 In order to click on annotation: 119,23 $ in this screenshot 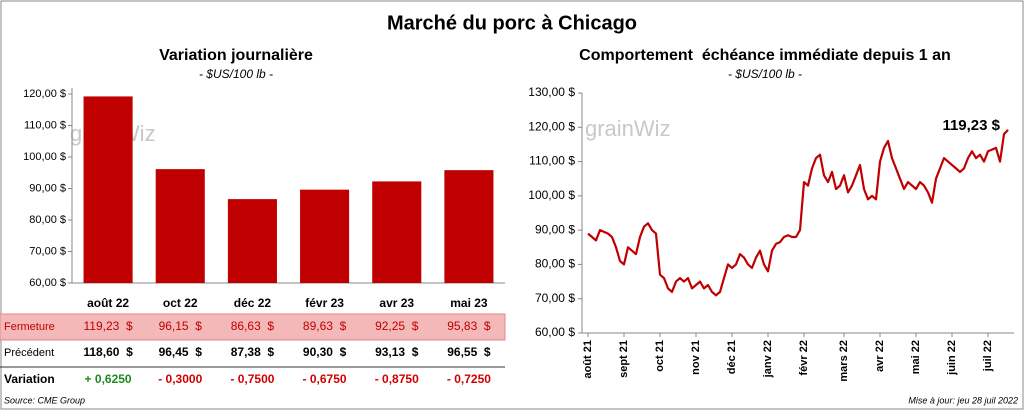, I will do `click(971, 125)`.